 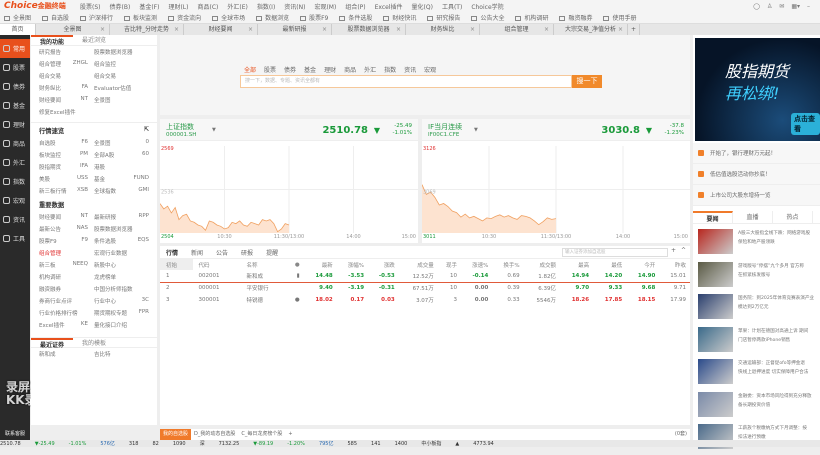 I want to click on function-link: Excel插件, so click(x=52, y=326).